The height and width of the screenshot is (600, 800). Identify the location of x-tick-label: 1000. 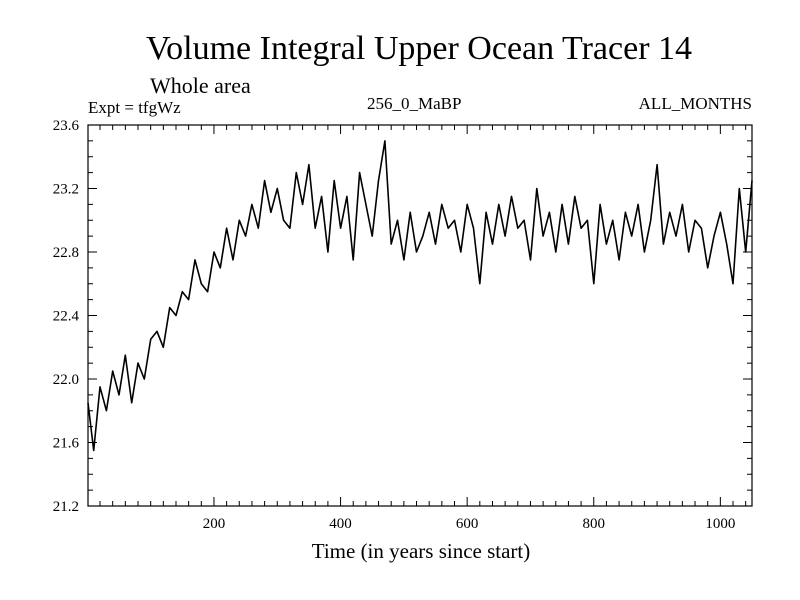
(720, 524).